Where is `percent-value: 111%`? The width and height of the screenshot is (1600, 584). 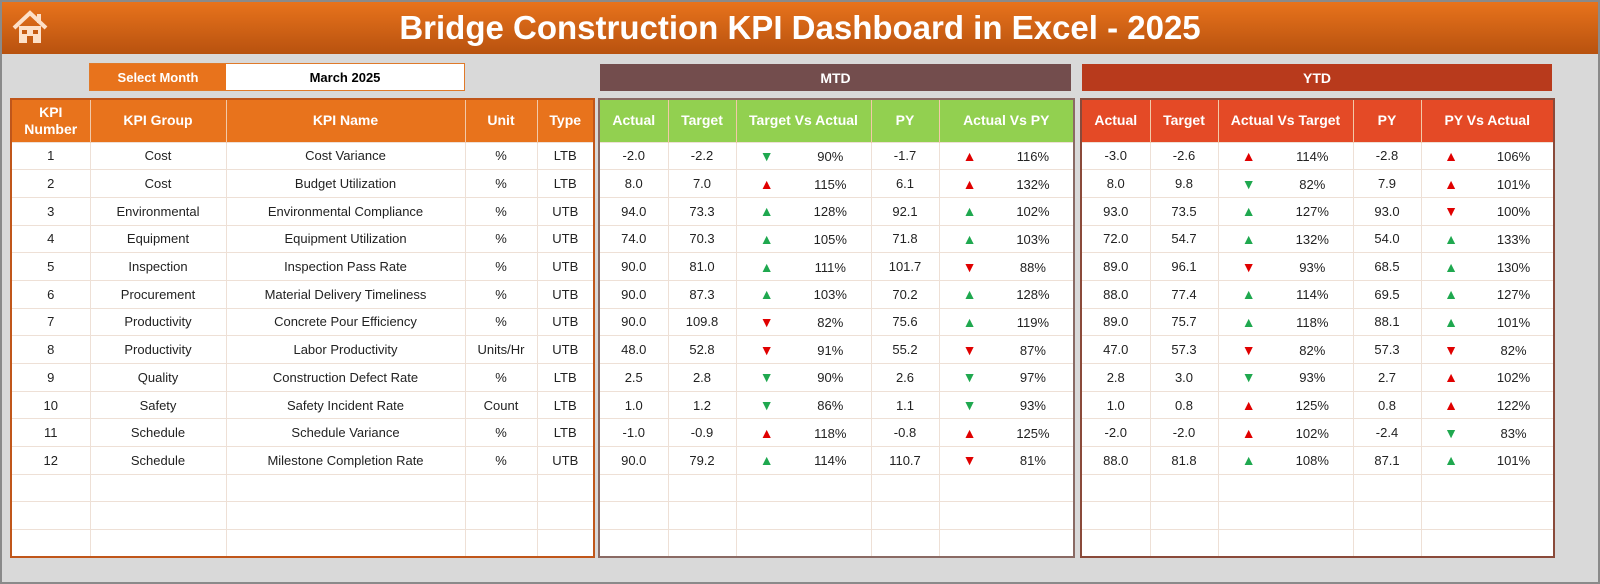 percent-value: 111% is located at coordinates (830, 267).